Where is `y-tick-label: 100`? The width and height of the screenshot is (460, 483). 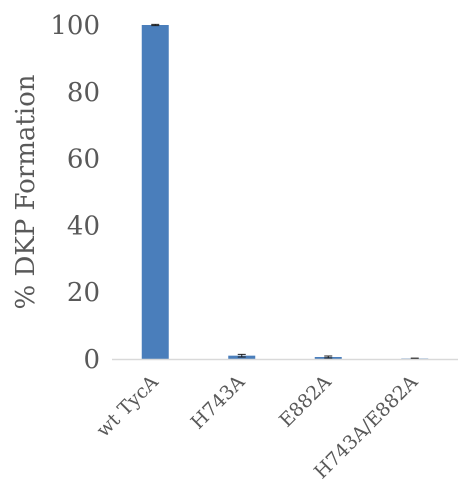 y-tick-label: 100 is located at coordinates (75, 26).